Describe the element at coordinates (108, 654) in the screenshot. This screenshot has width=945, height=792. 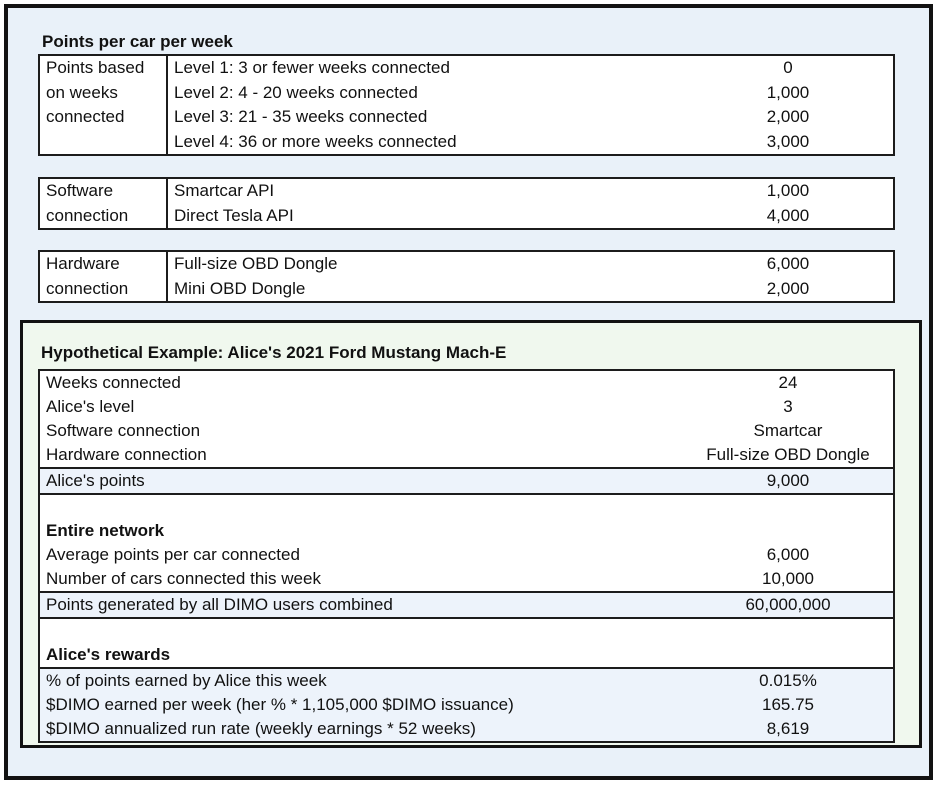
I see `section-subheader: Alice's rewards` at that location.